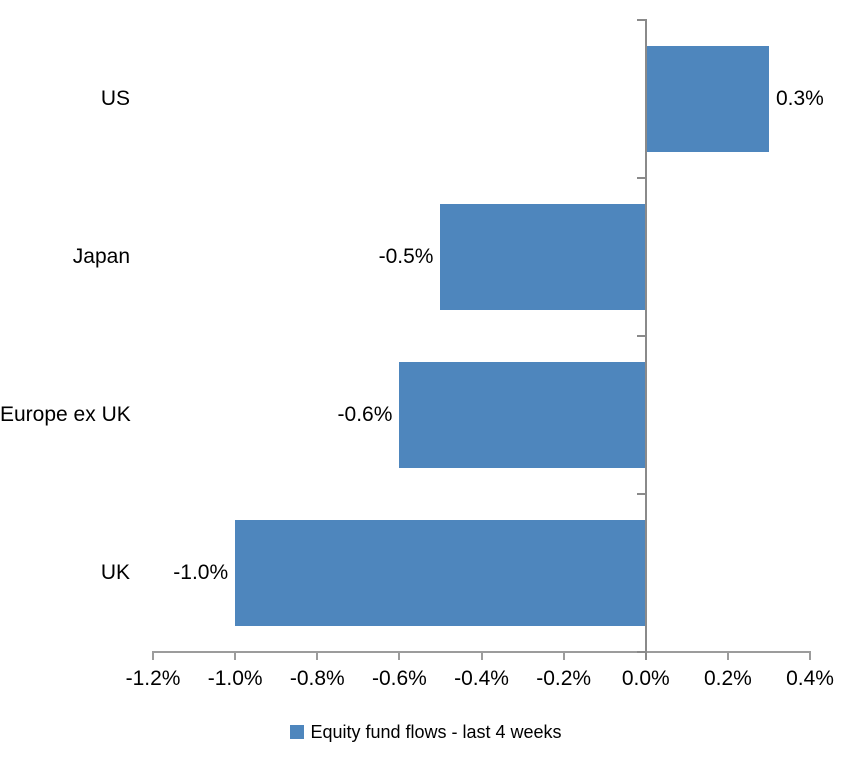  I want to click on bar-europe-ex-uk, so click(522, 415).